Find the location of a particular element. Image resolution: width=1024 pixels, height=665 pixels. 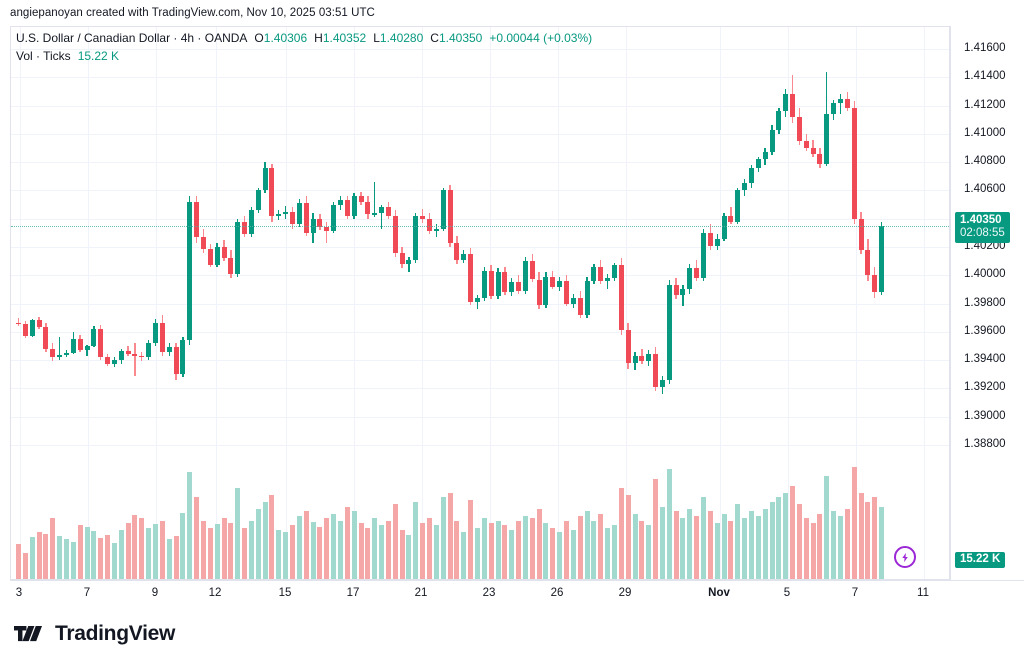

current-price-line is located at coordinates (480, 226).